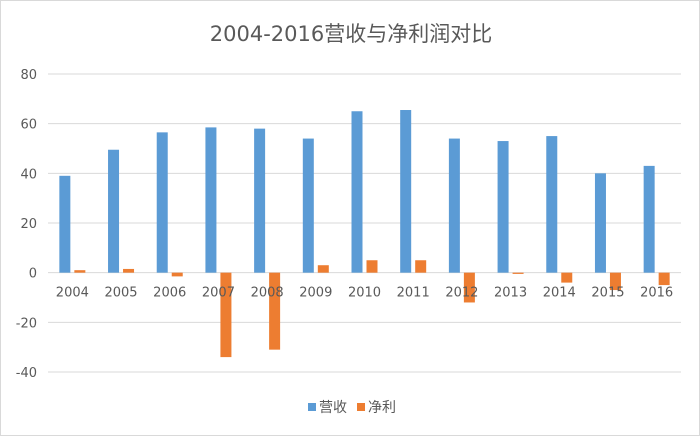  I want to click on x-tick-label: 2009, so click(315, 293).